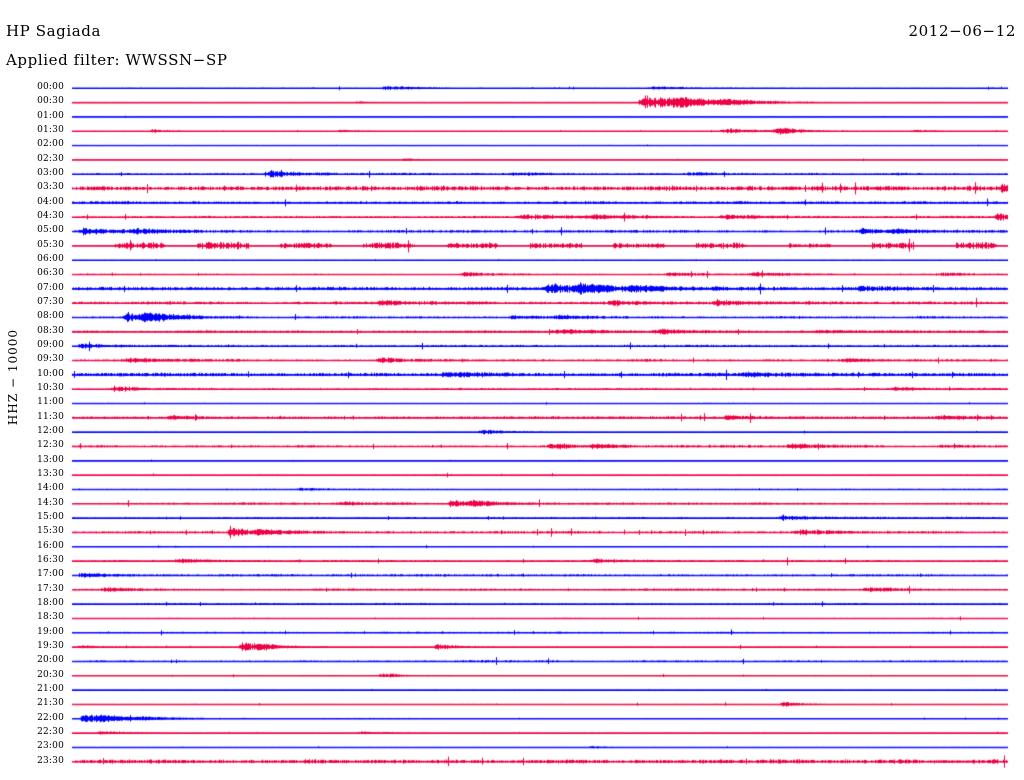 The image size is (1024, 780). I want to click on time-axis-label: 17:00, so click(50, 574).